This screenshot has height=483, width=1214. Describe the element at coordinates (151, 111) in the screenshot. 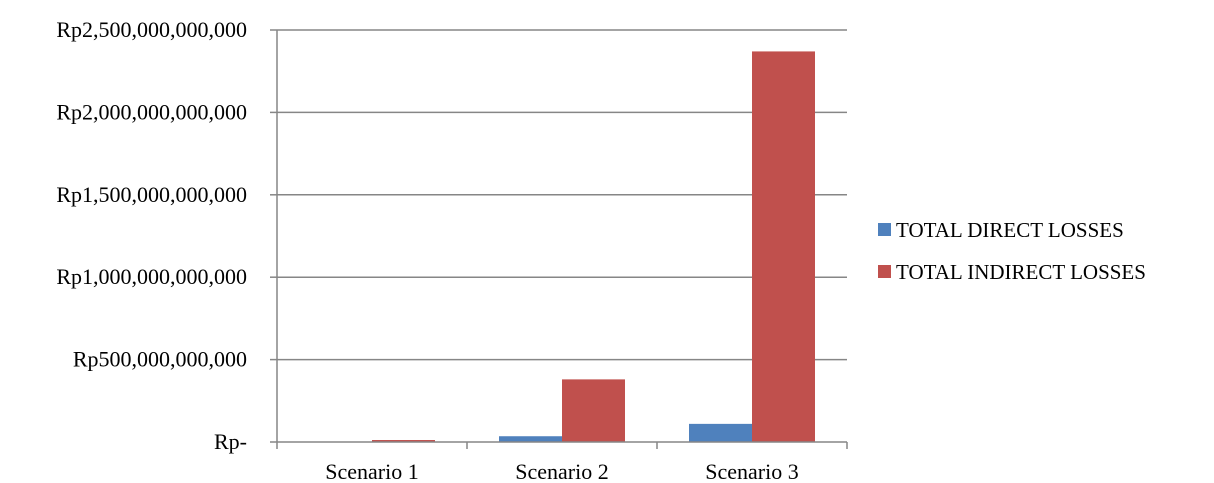

I see `y-tick-label: Rp2,000,000,000,000` at that location.